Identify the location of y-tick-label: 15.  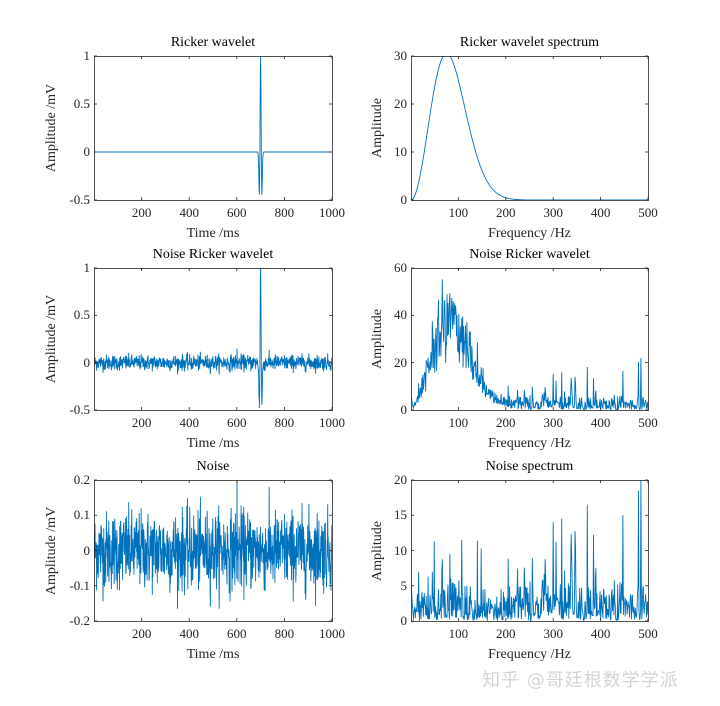
(400, 515).